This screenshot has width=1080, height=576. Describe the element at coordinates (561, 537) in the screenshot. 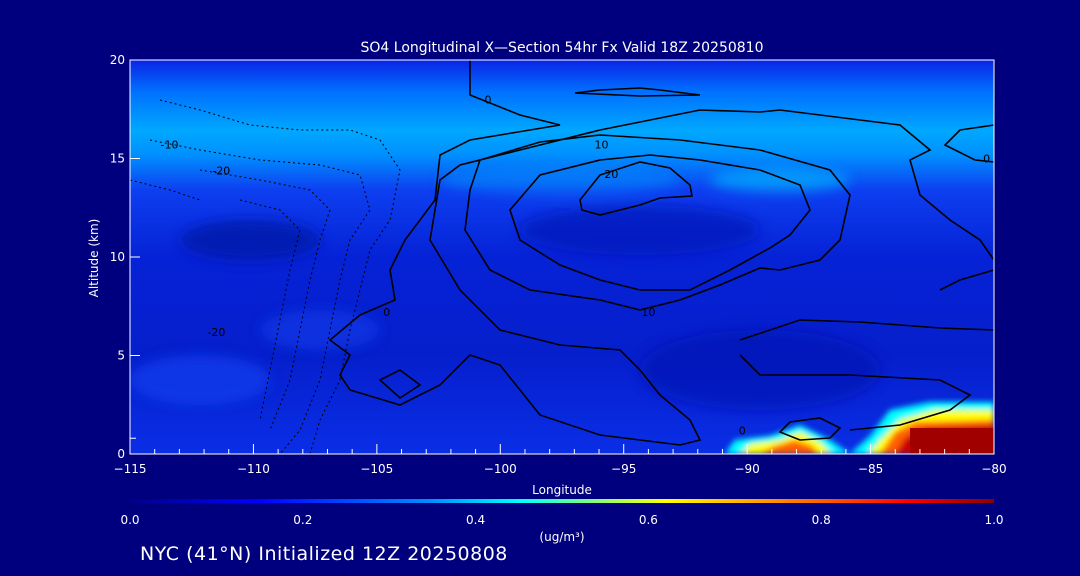

I see `colorbar-unit-label: (ug/m³)` at that location.